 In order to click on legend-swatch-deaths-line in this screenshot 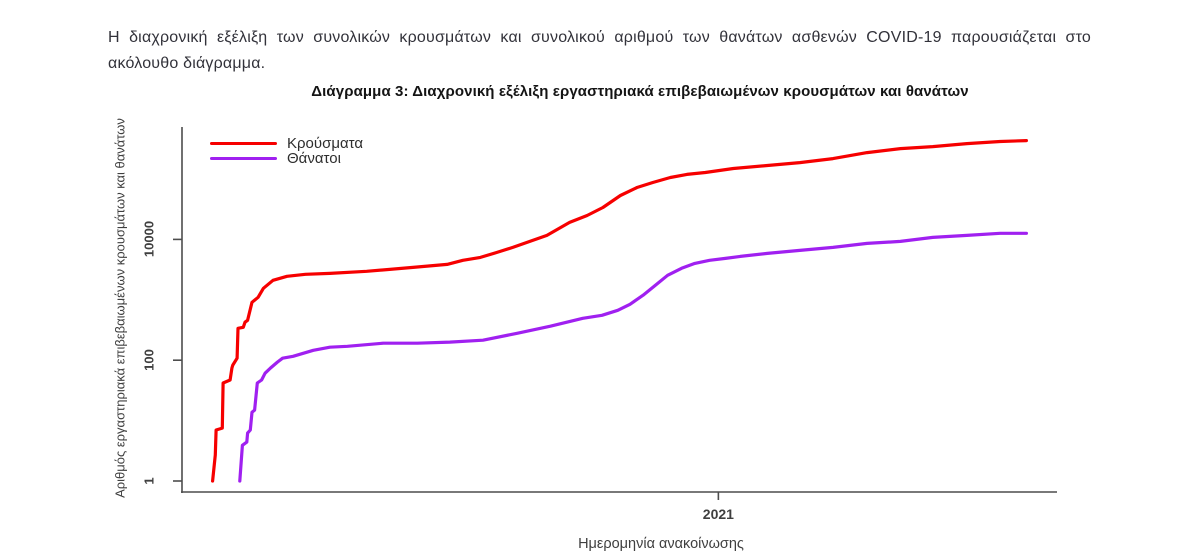, I will do `click(243, 158)`.